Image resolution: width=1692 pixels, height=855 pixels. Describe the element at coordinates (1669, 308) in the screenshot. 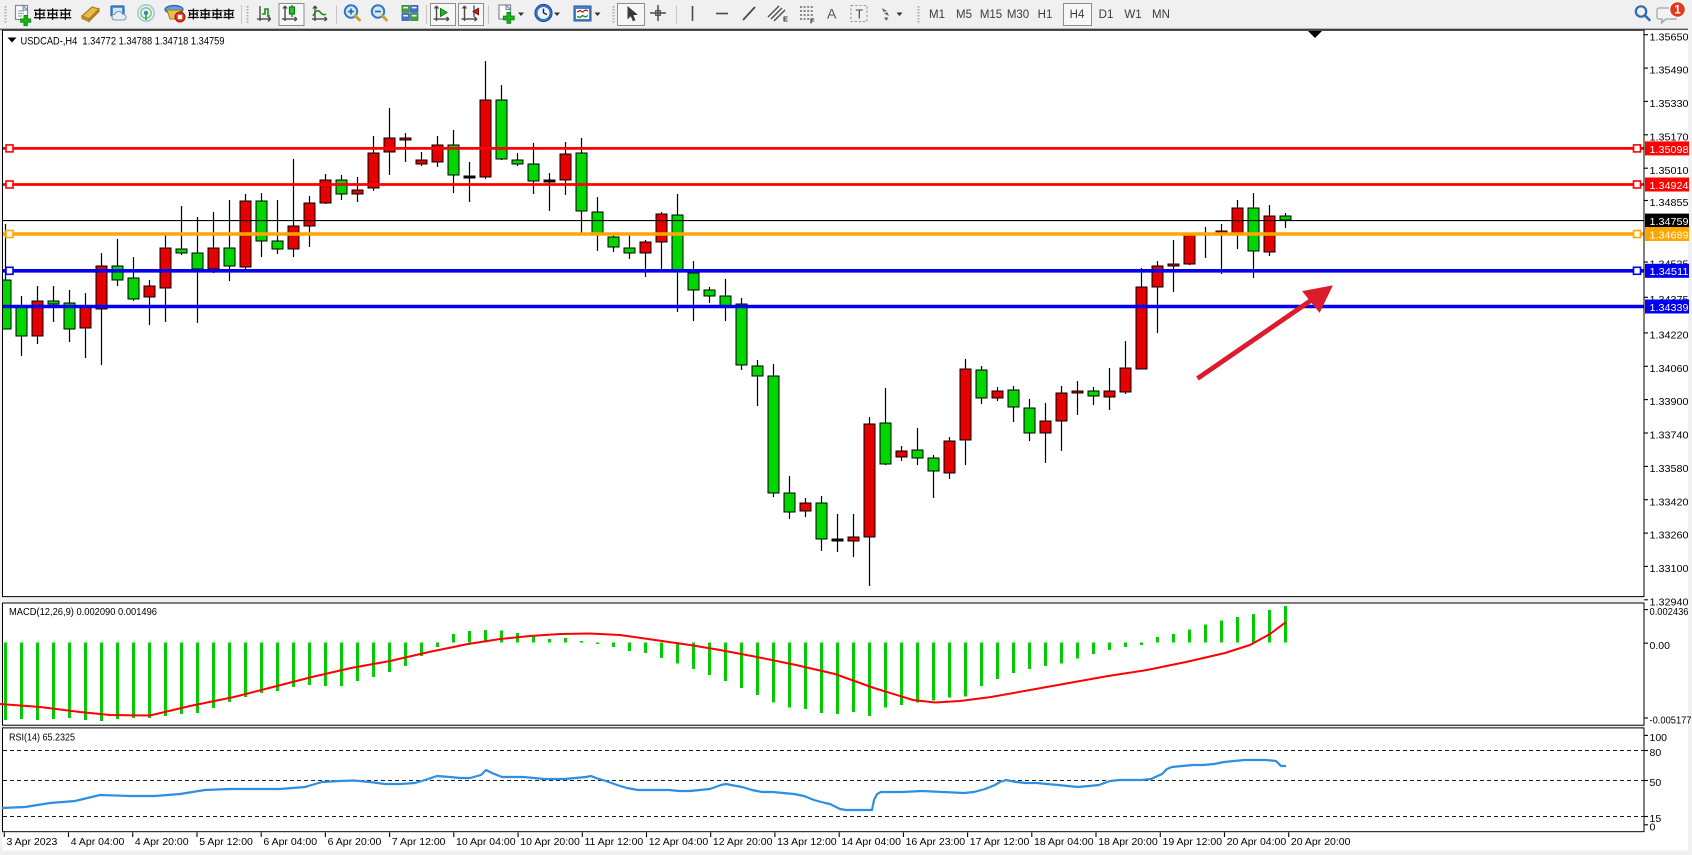

I see `svg-text: 1.34339` at that location.